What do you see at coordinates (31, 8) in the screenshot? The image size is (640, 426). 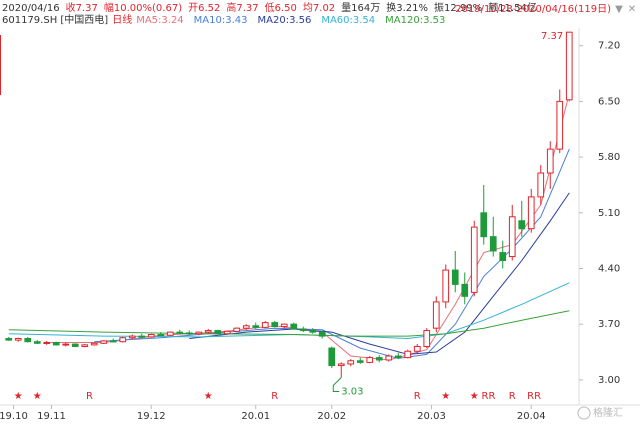 I see `quote-field: 2020/04/16` at bounding box center [31, 8].